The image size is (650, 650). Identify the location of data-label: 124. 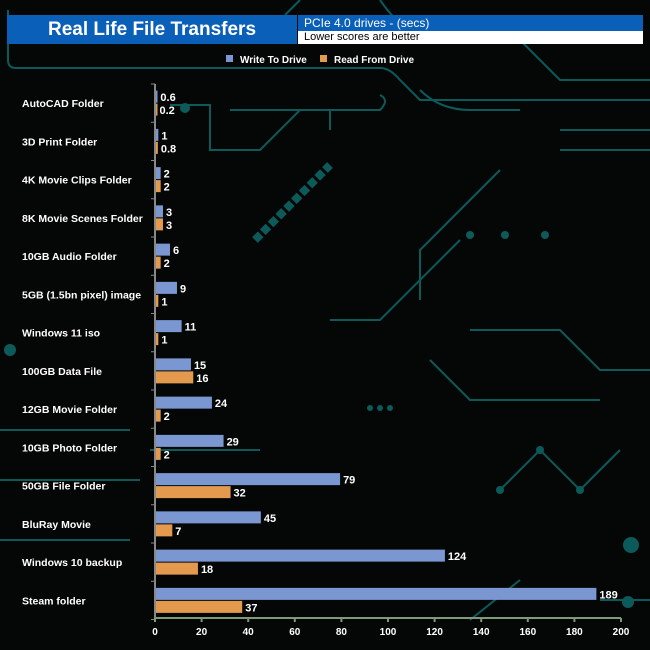
(457, 557).